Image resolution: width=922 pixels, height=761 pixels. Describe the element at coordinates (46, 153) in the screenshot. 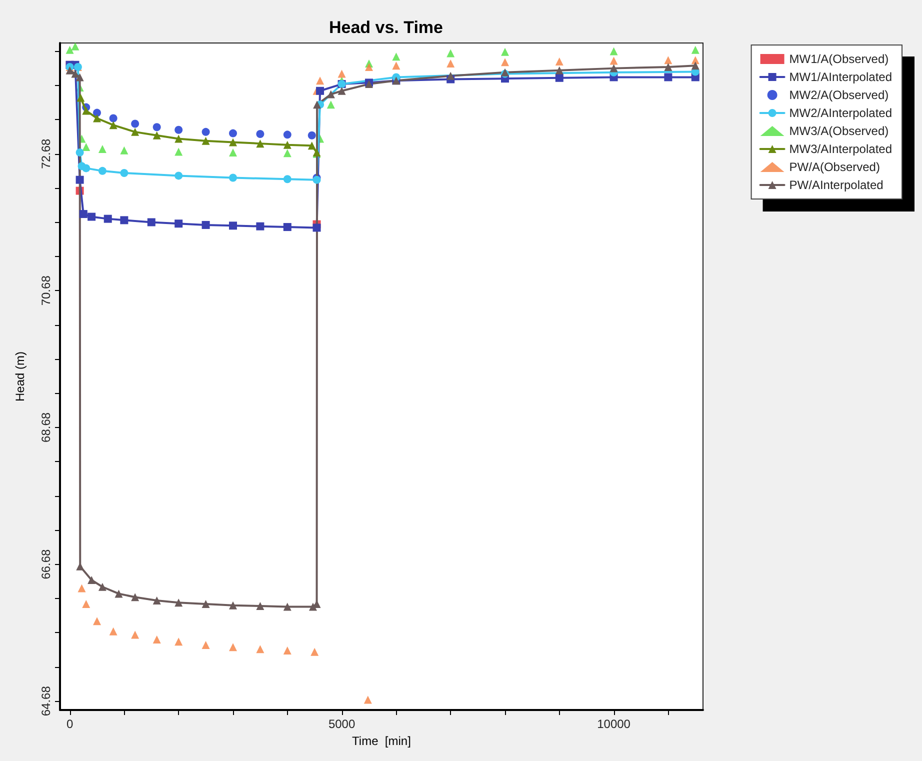

I see `y-tick-label: 72.68` at that location.